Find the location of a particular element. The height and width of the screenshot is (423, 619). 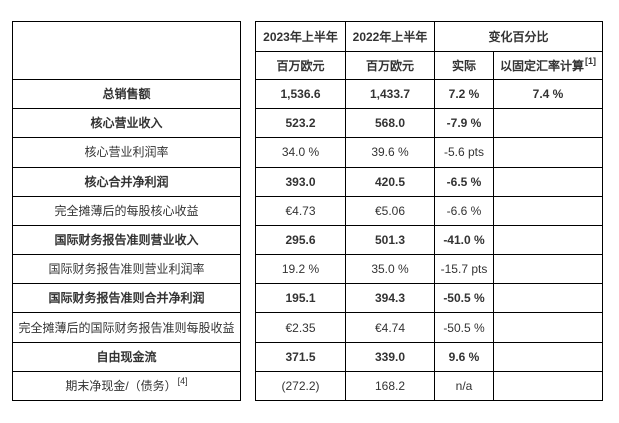

row-label-text: 总销售额 is located at coordinates (126, 94).